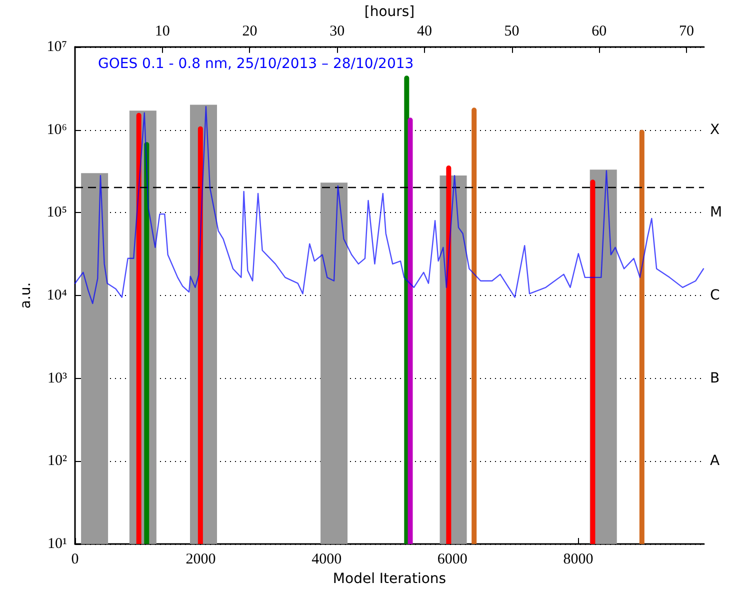  What do you see at coordinates (256, 64) in the screenshot?
I see `text: GOES 0.1 - 0.8 nm, 25/10/2013 – 28/10/2013` at bounding box center [256, 64].